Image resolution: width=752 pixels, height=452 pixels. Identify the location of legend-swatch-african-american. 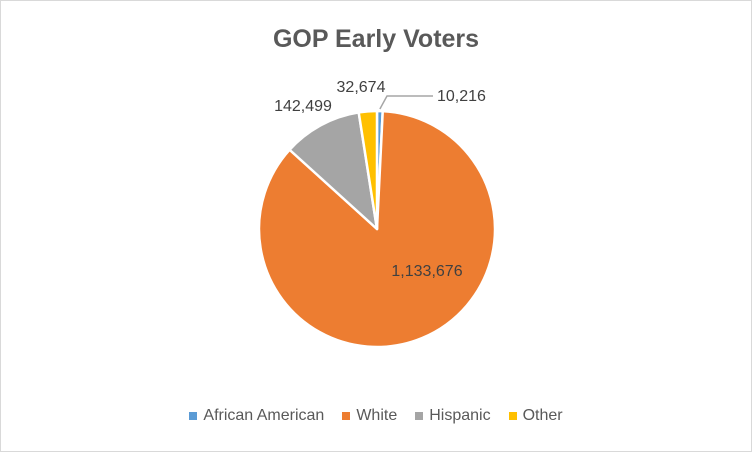
(193, 416).